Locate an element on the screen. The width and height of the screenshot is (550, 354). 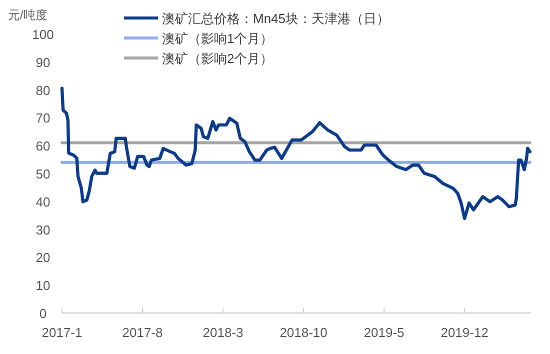
y-axis-title: 元/吨度 is located at coordinates (28, 15).